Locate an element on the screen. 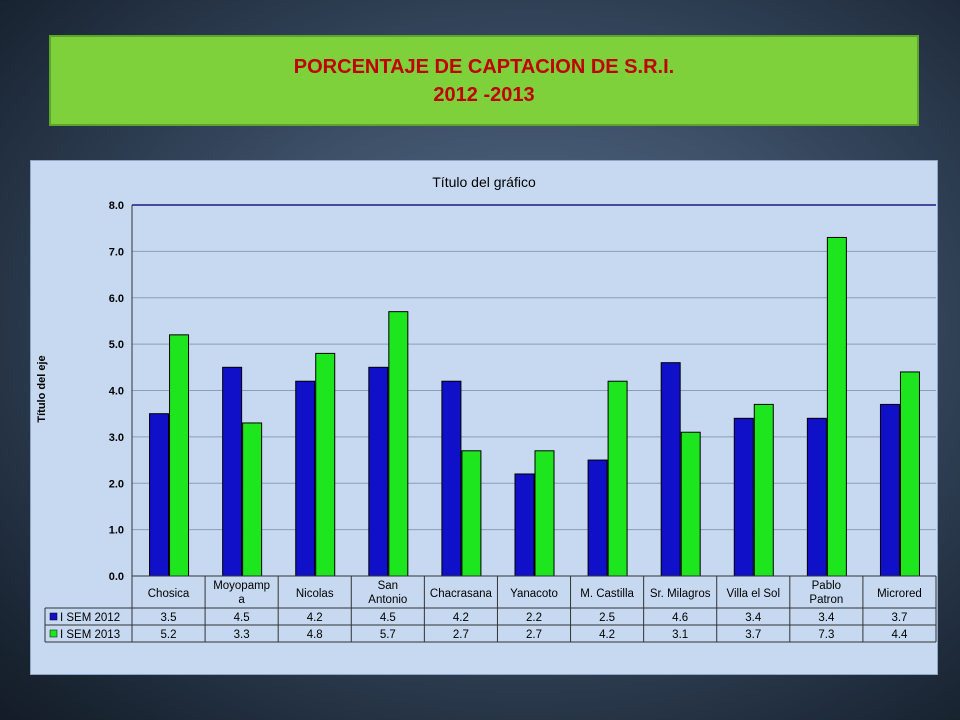 The height and width of the screenshot is (720, 960). x-category-label: Nicolas is located at coordinates (315, 594).